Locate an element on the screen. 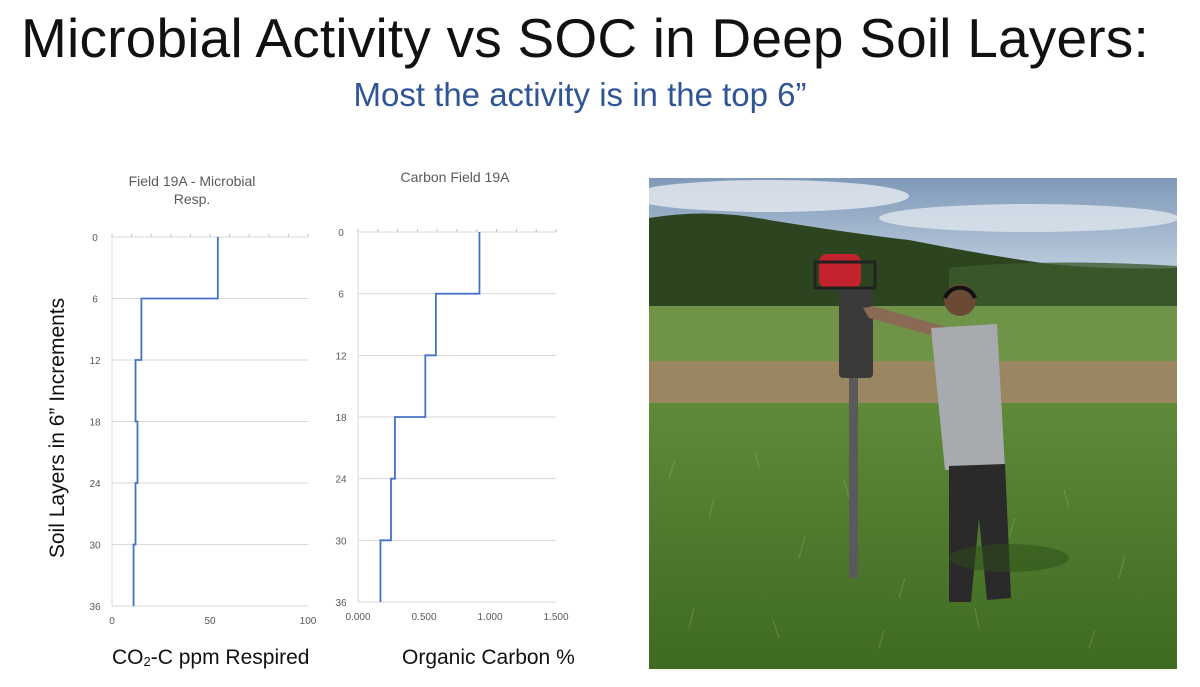 The image size is (1200, 687). chart1-xlabel-suffix: -C ppm Respired is located at coordinates (230, 657).